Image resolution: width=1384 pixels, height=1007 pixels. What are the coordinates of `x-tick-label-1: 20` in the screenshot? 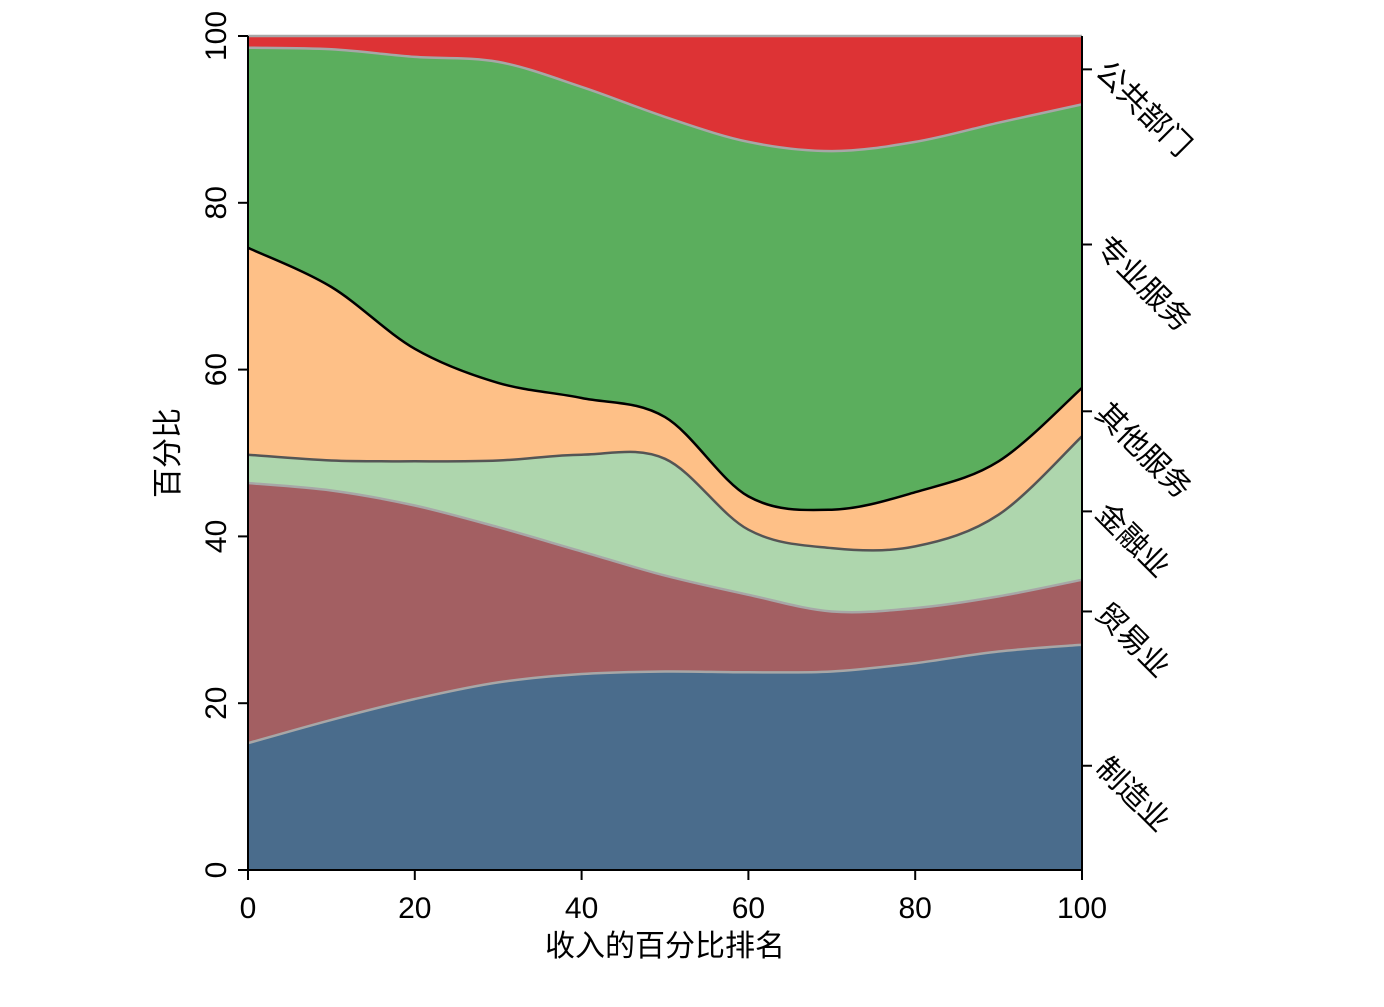 It's located at (414, 908).